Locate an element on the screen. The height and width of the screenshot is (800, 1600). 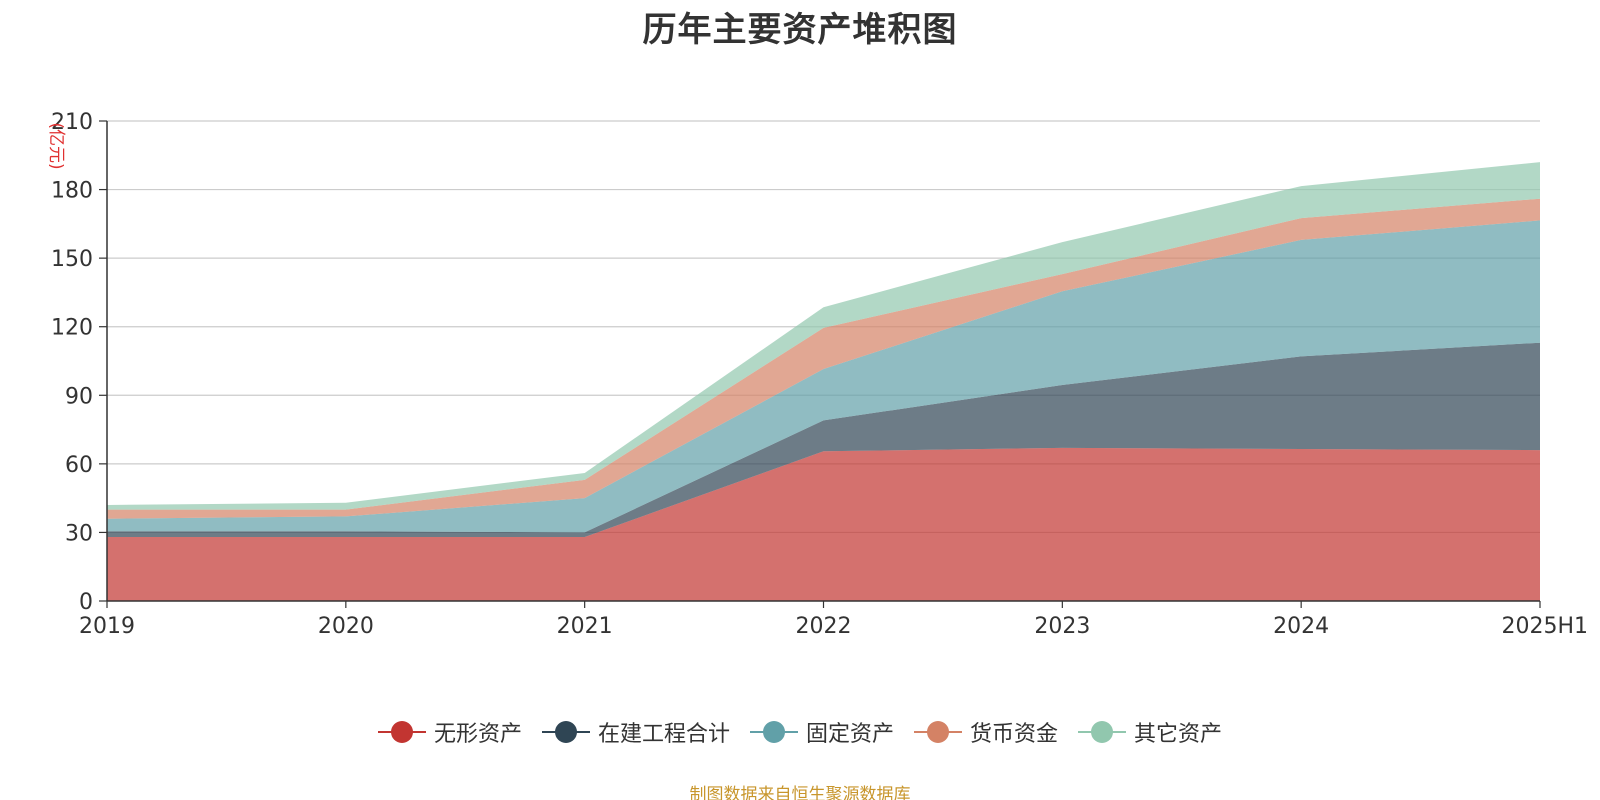
legend-item-4: 其它资产 is located at coordinates (1150, 732).